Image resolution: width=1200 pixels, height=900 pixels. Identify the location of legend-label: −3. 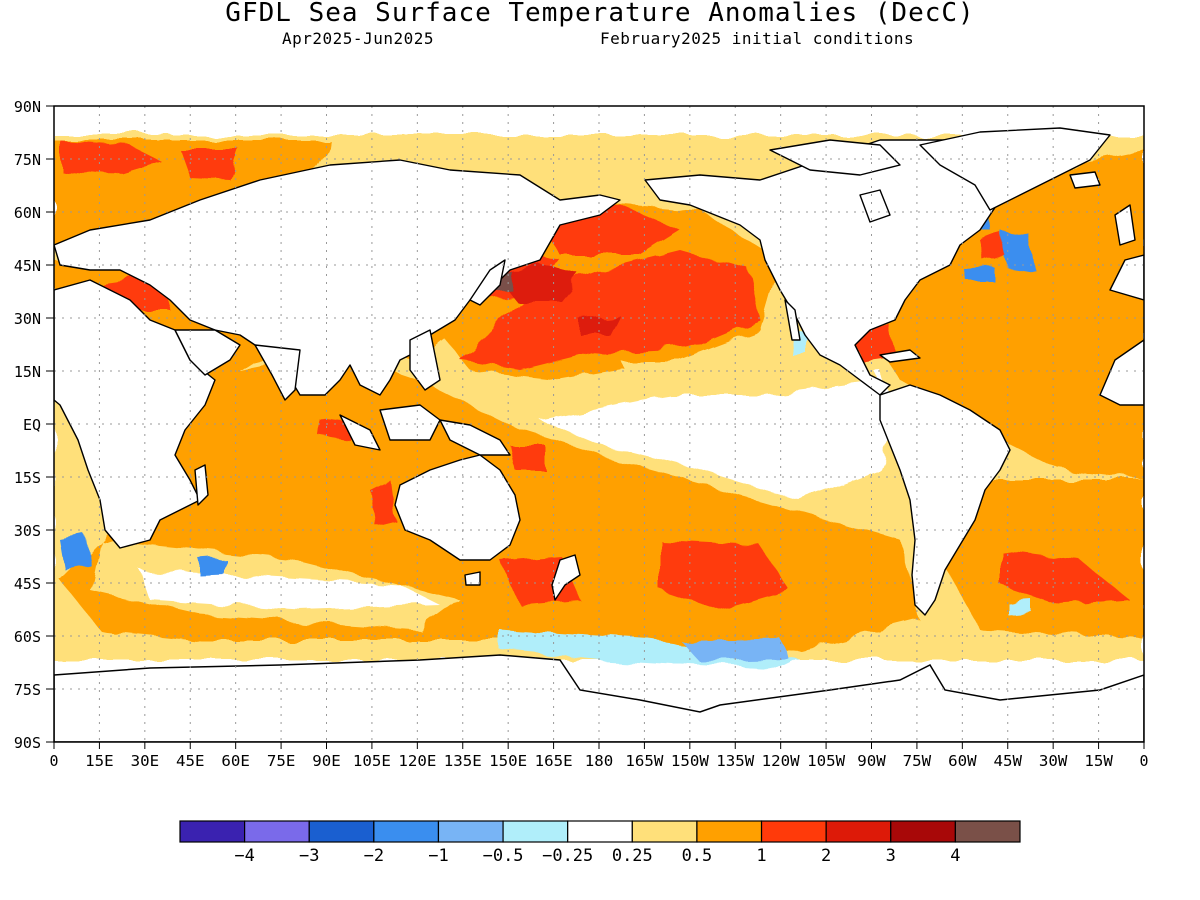
(309, 856).